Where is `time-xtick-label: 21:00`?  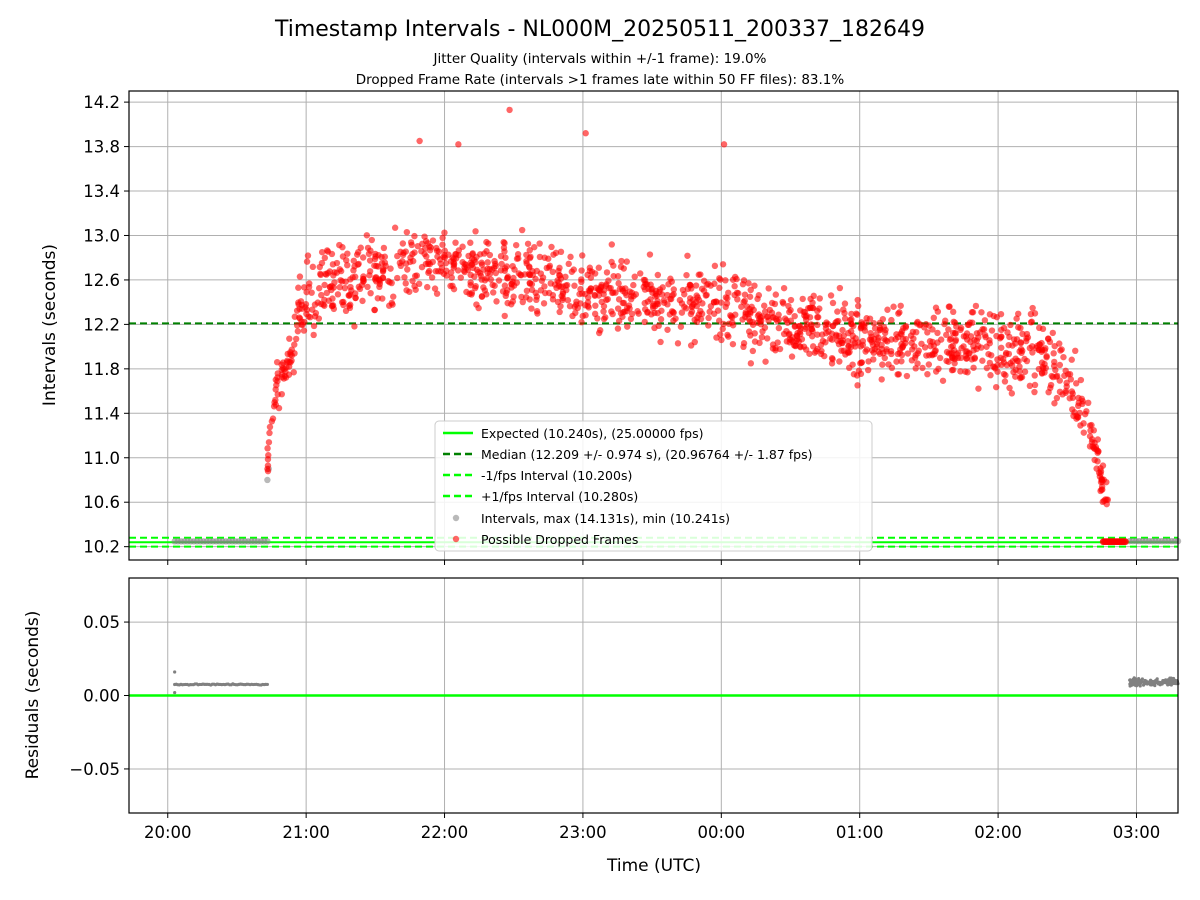 time-xtick-label: 21:00 is located at coordinates (306, 832).